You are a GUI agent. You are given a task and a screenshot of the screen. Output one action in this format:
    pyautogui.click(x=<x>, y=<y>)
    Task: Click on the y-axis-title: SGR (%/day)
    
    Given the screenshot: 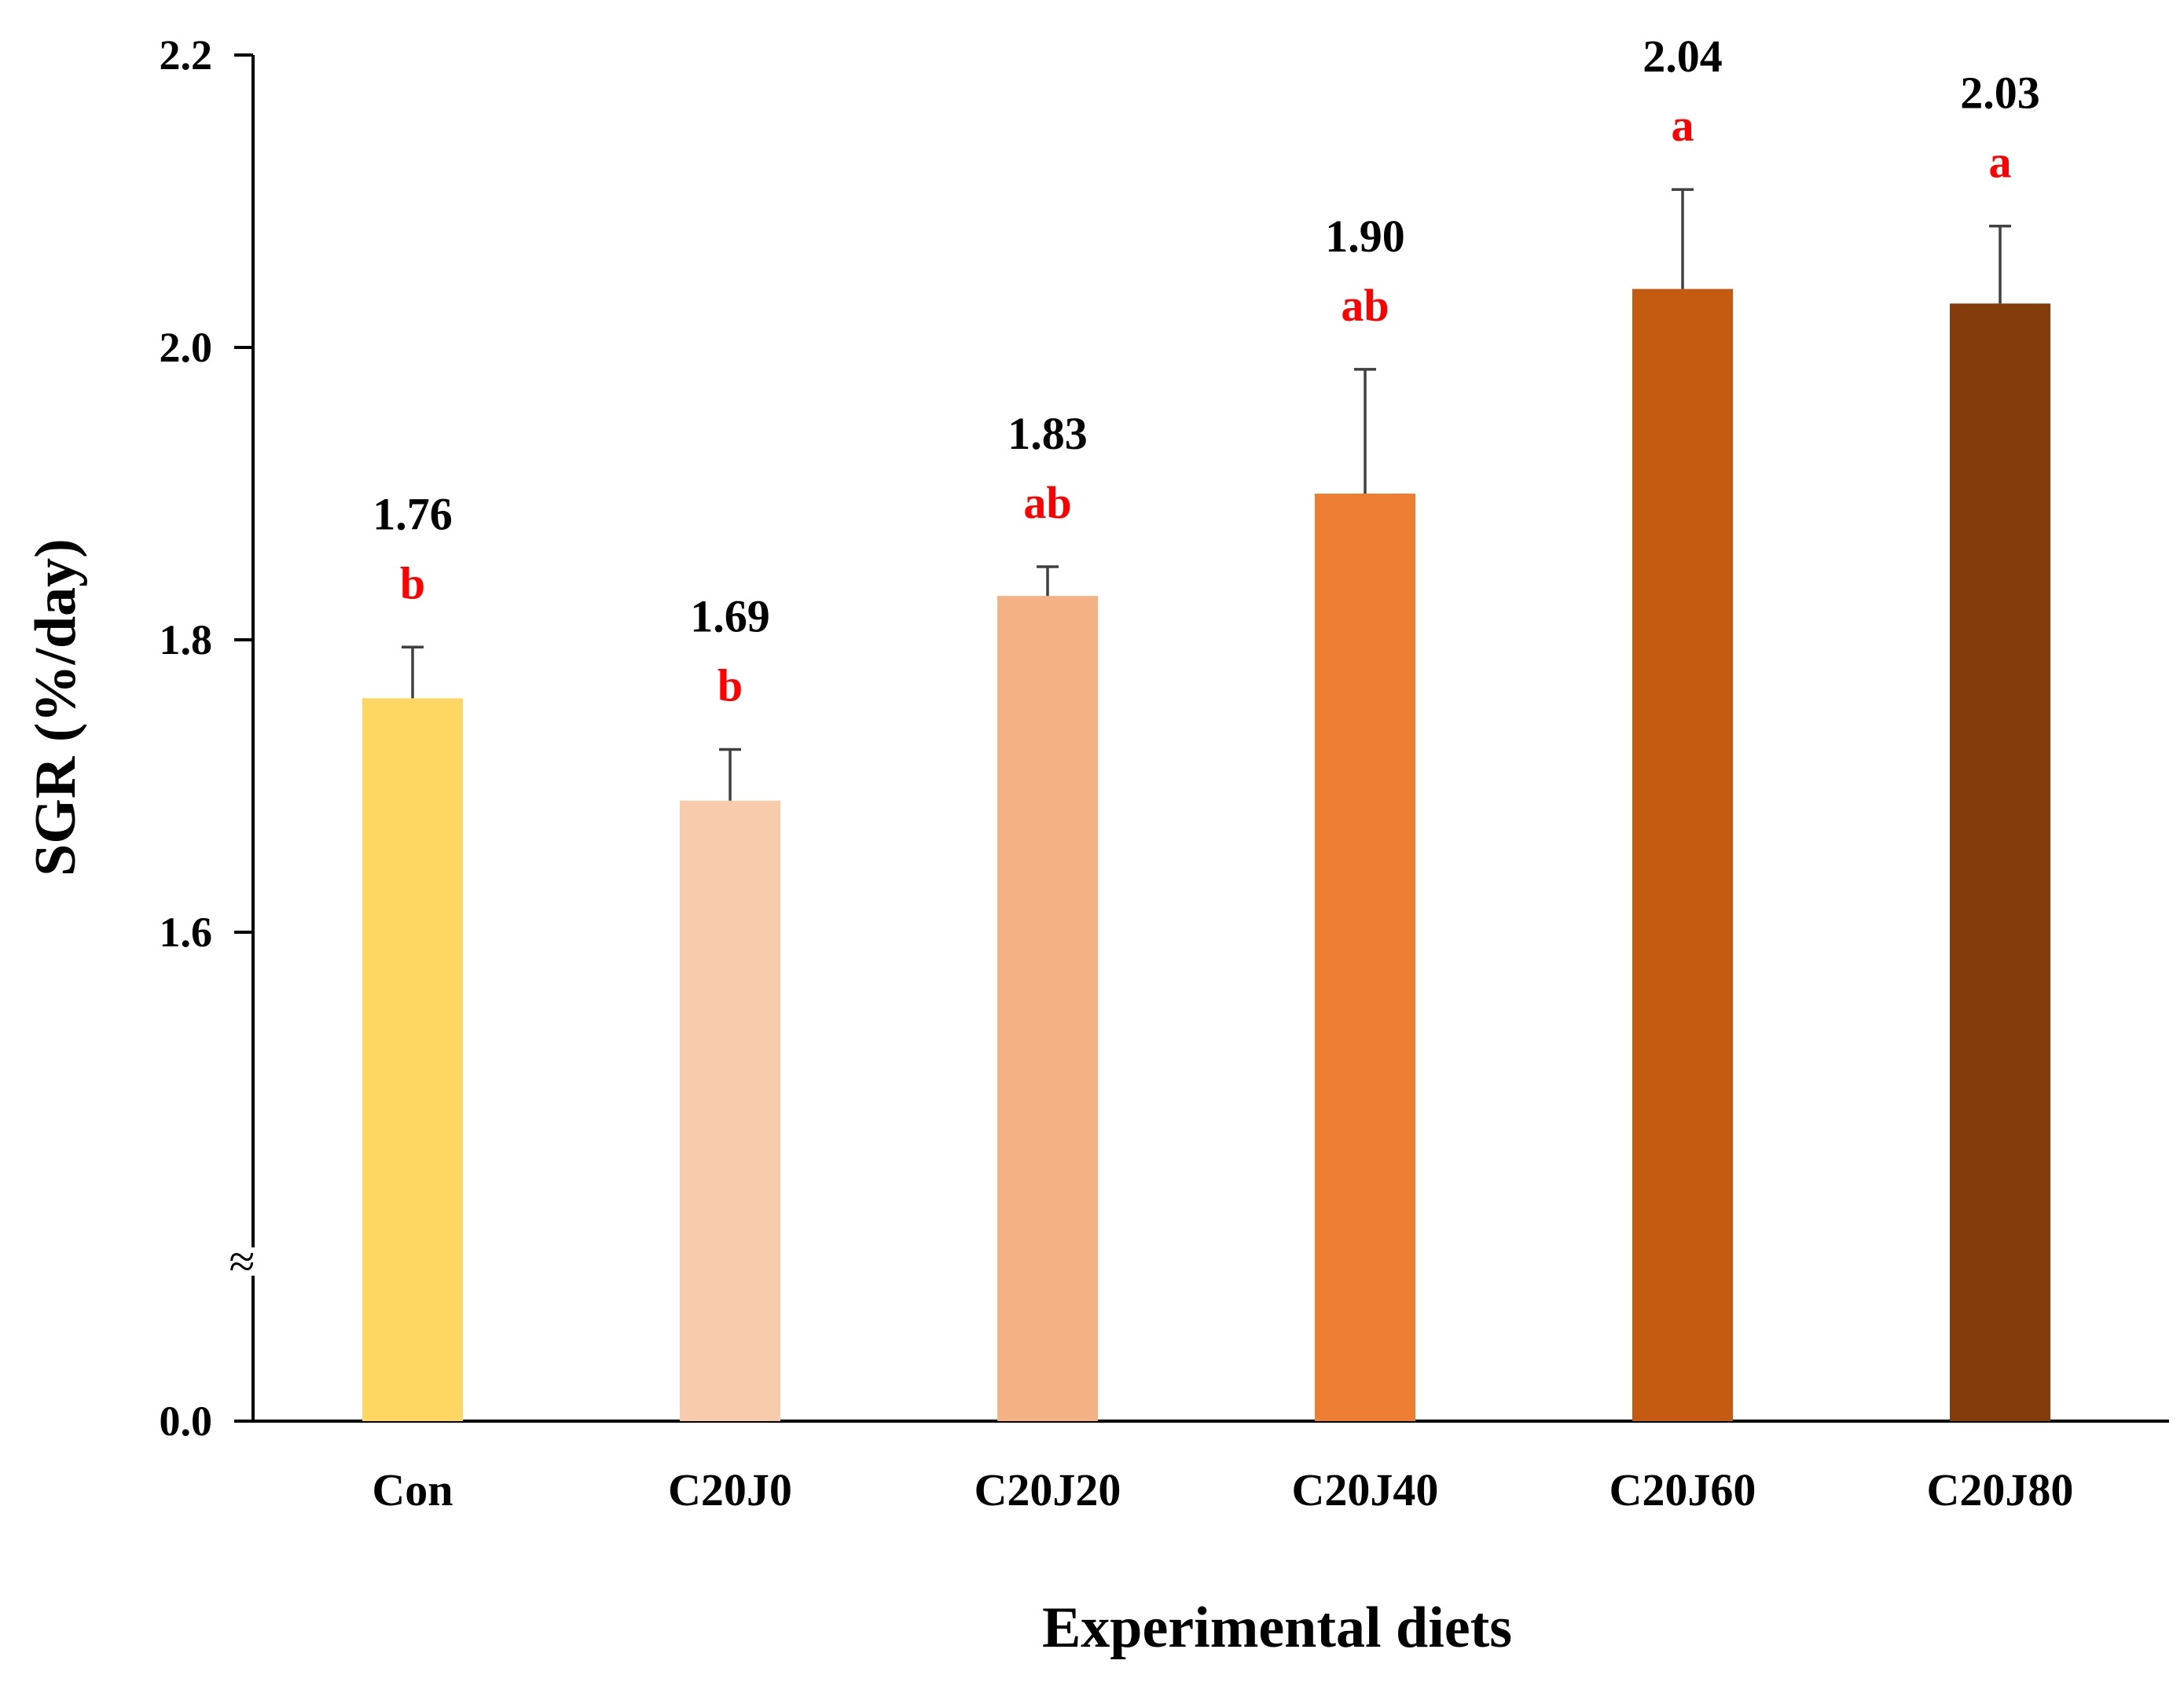 What is the action you would take?
    pyautogui.click(x=56, y=707)
    